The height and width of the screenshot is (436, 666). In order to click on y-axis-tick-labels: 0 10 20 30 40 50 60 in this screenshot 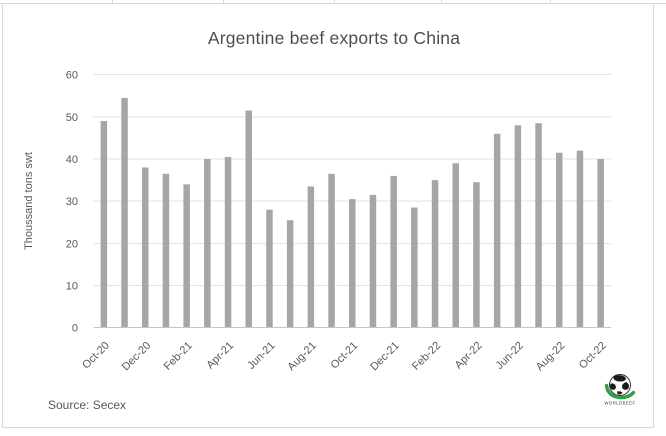, I will do `click(72, 202)`.